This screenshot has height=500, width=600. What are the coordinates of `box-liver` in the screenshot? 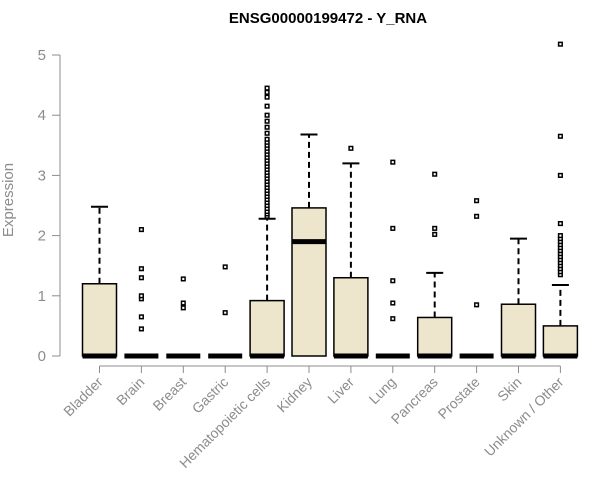 It's located at (351, 252).